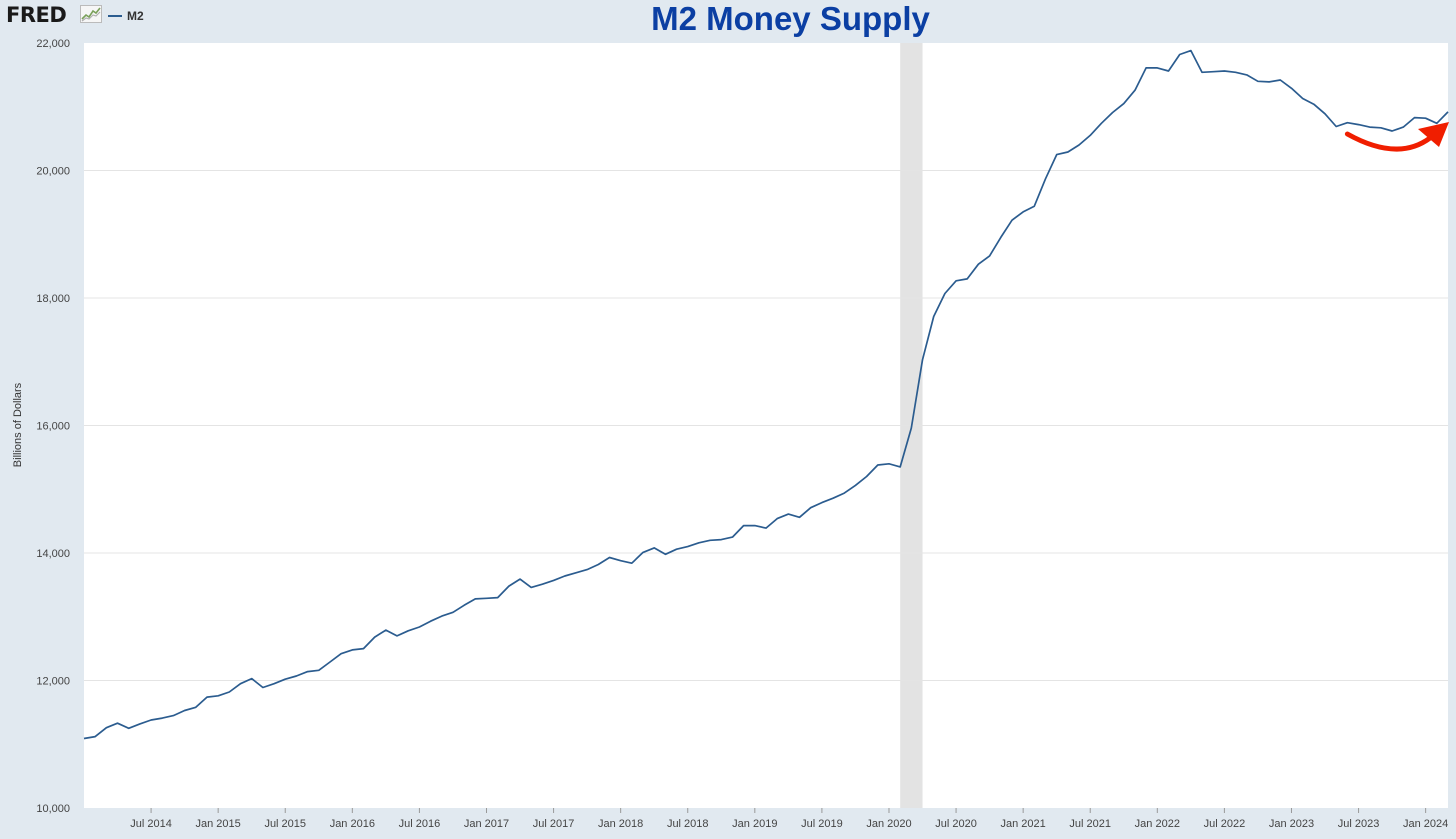  I want to click on x-tick-label: Jul 2017, so click(554, 824).